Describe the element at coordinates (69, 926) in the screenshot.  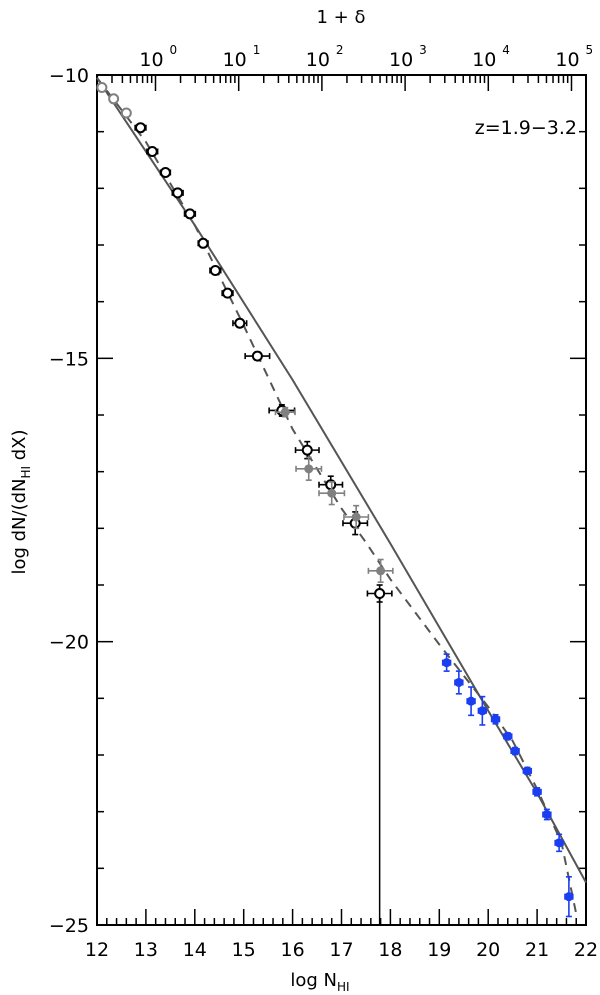
I see `y-tick-label: −25` at that location.